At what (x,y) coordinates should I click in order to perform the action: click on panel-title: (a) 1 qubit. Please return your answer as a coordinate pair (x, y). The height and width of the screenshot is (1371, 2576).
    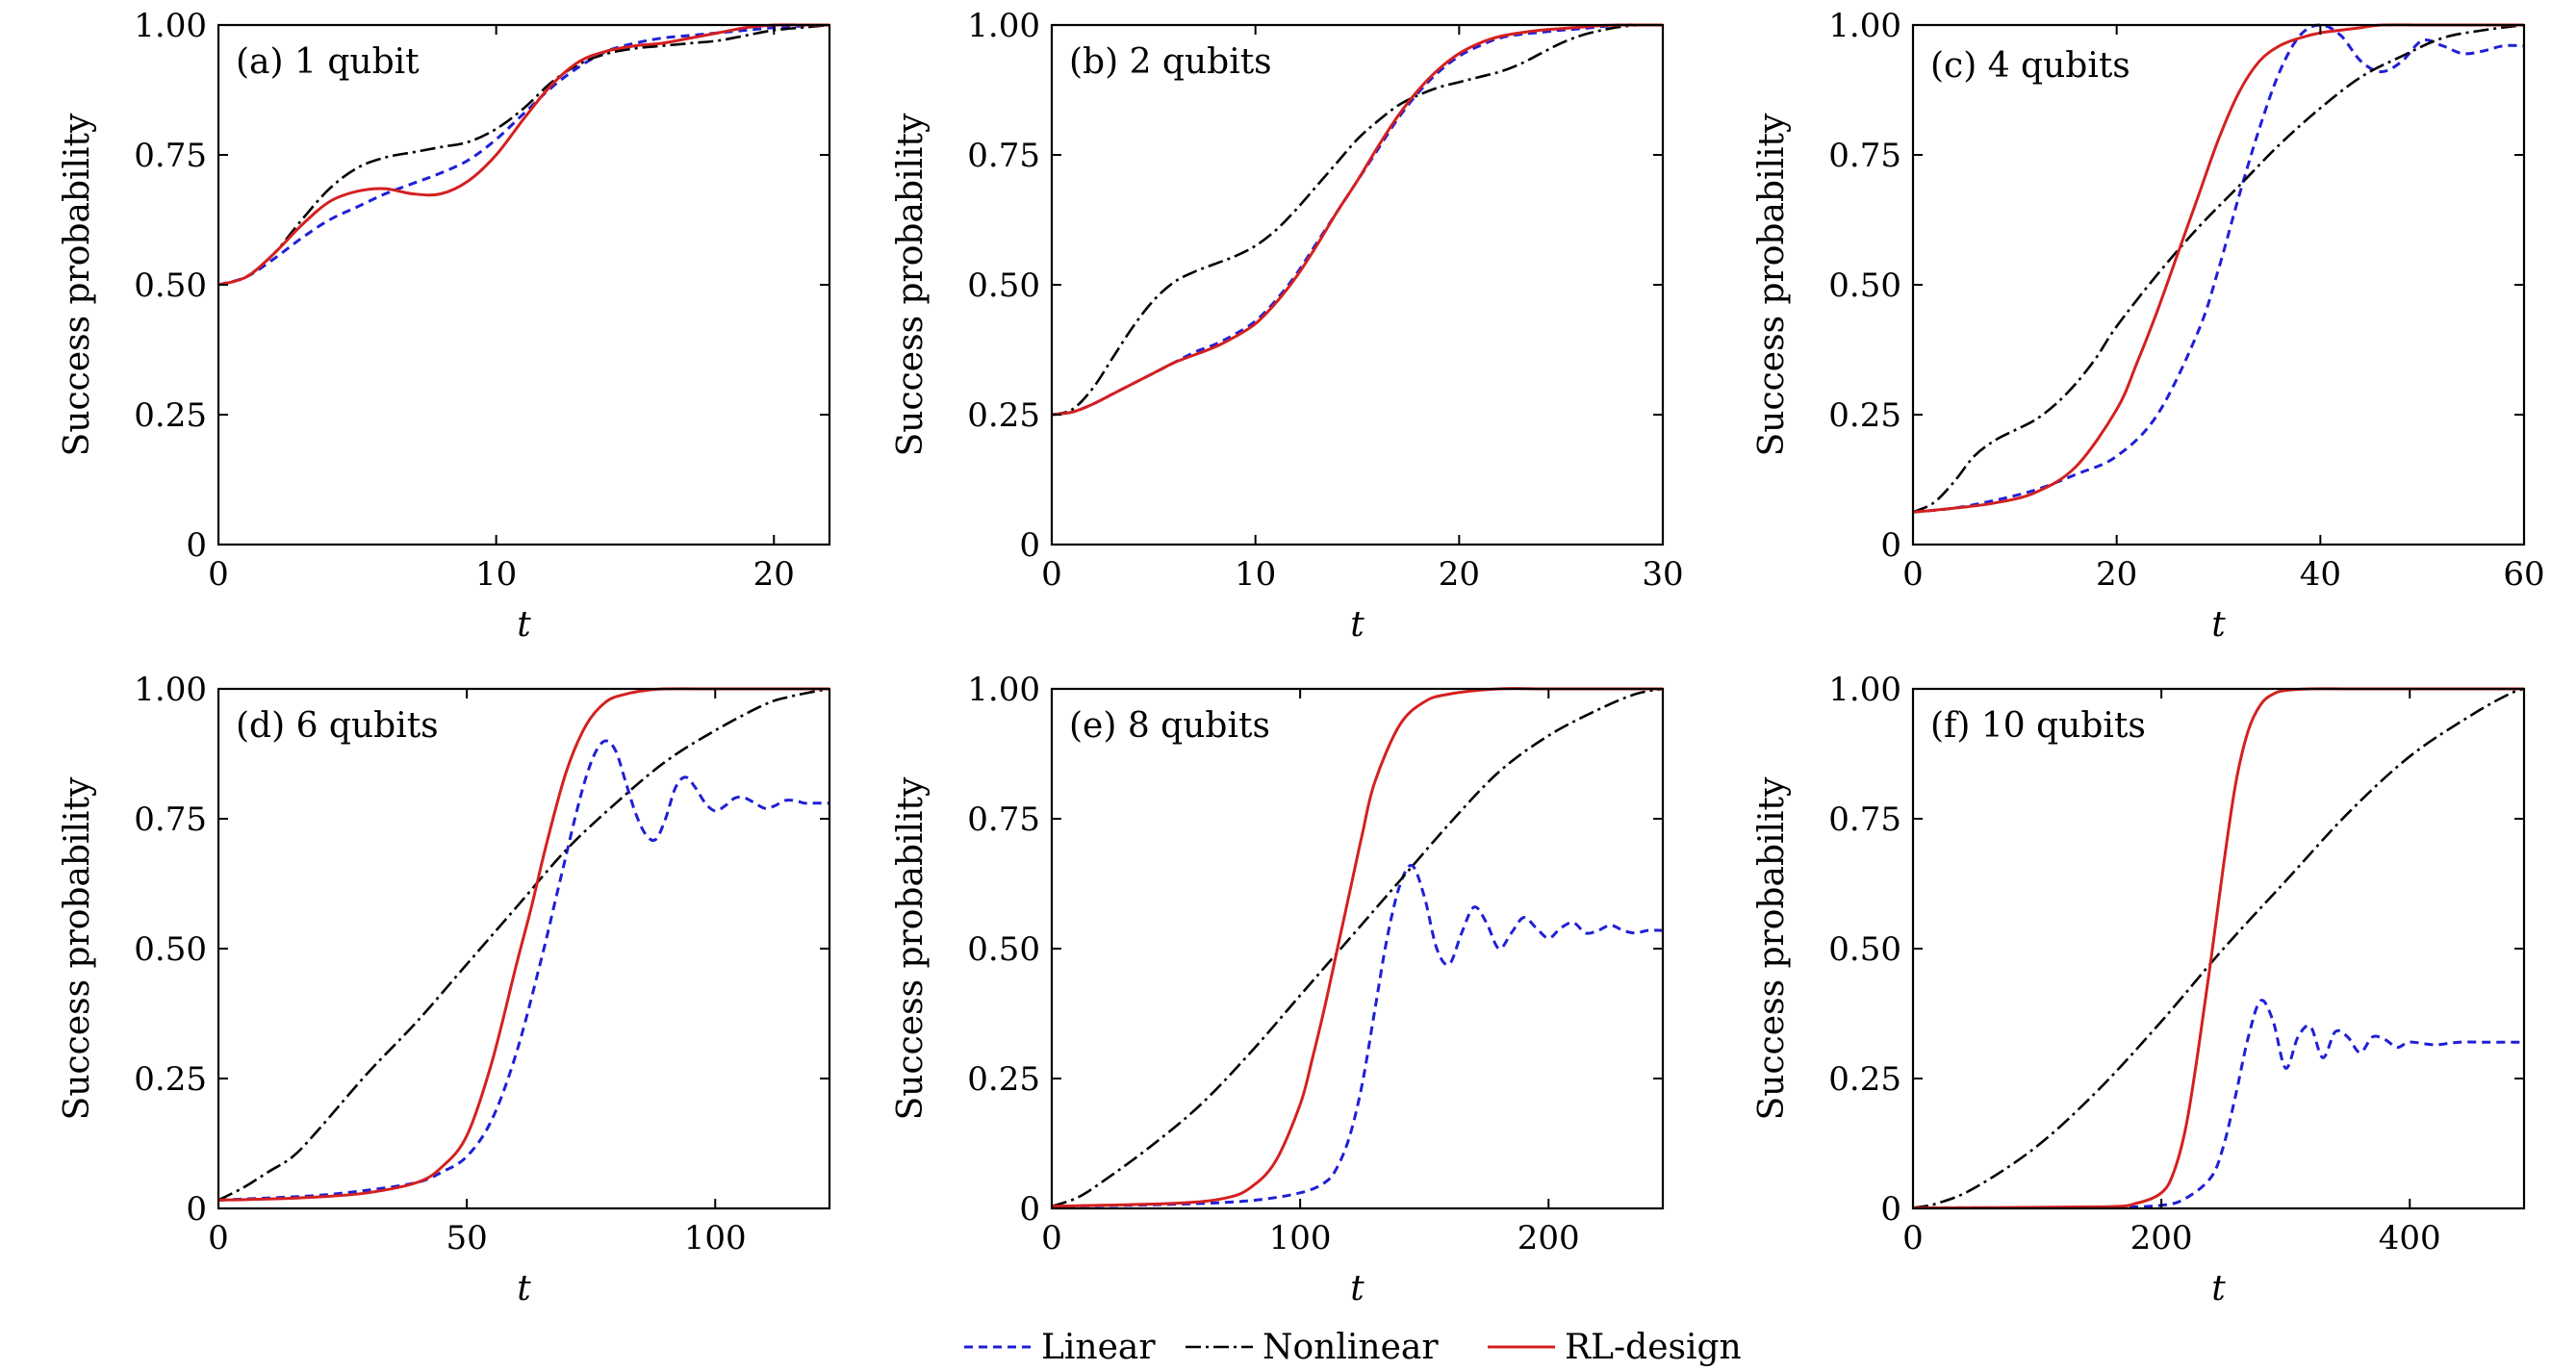
    Looking at the image, I should click on (328, 62).